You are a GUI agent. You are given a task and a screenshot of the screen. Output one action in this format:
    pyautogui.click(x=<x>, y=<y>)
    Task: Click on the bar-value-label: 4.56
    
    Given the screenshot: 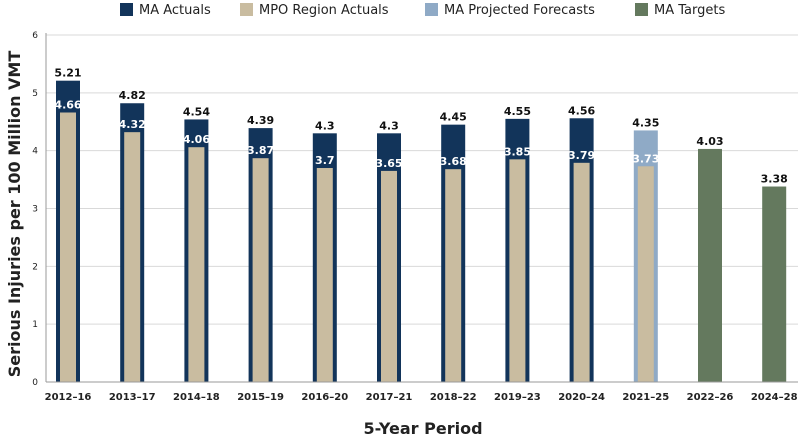 What is the action you would take?
    pyautogui.click(x=581, y=110)
    